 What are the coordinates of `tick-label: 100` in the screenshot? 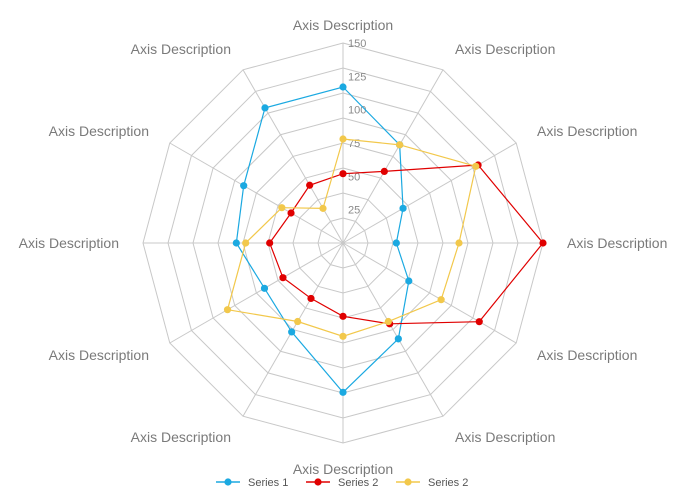 It's located at (357, 111).